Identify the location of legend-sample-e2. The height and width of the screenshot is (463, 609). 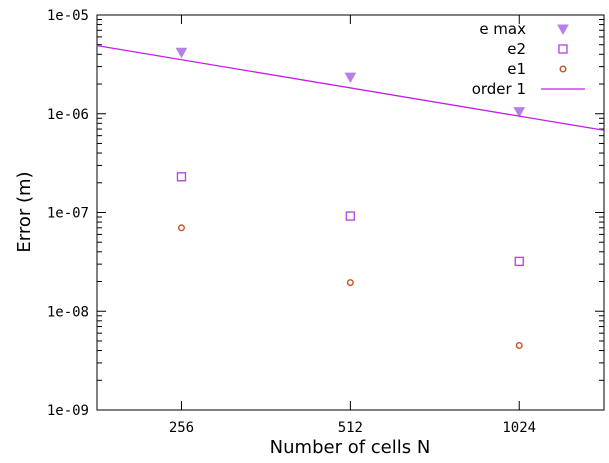
(563, 49).